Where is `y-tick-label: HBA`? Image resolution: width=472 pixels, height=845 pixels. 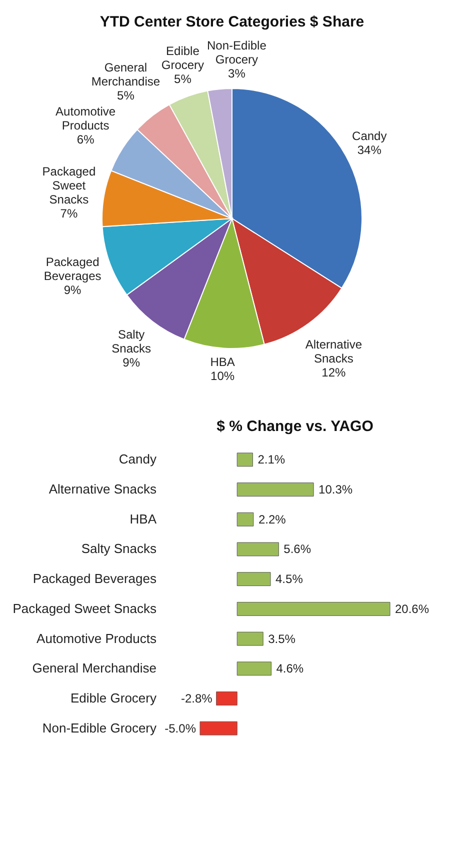
y-tick-label: HBA is located at coordinates (143, 518).